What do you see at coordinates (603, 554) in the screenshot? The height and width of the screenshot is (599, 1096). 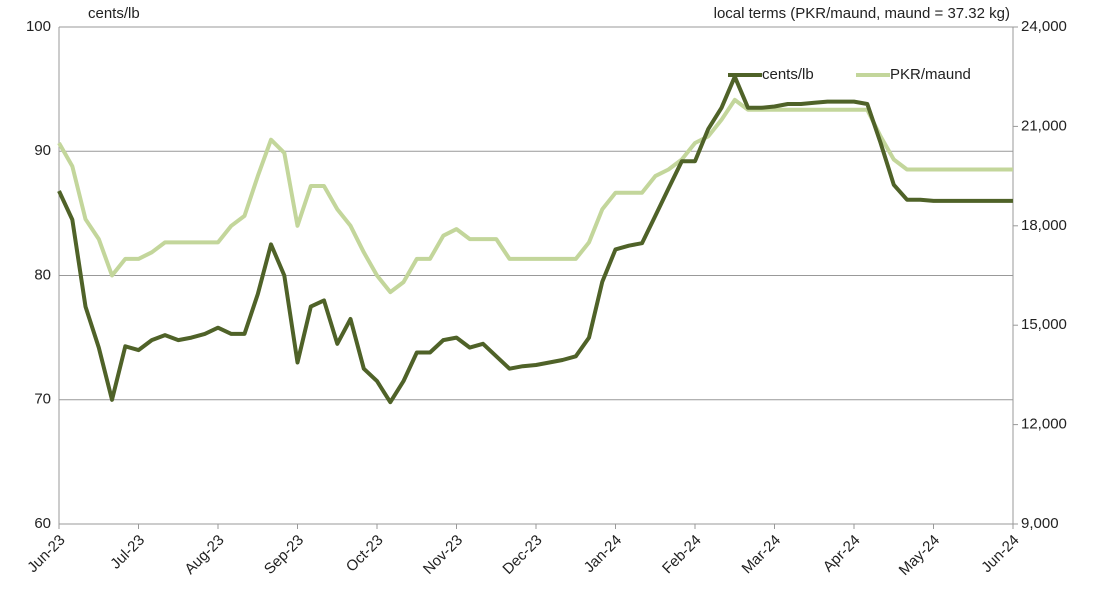 I see `x-tick-label: Jan-24` at bounding box center [603, 554].